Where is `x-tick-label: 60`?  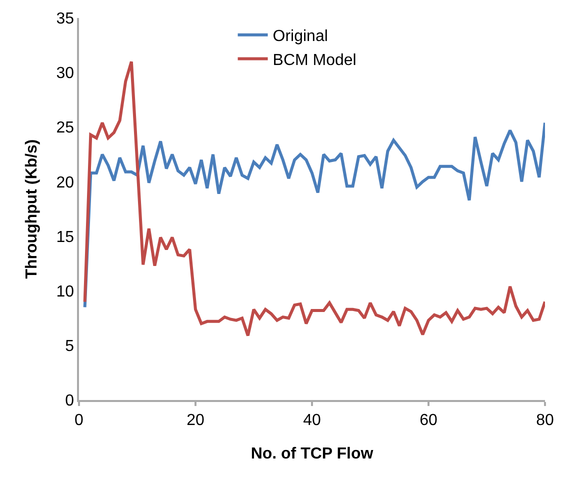 x-tick-label: 60 is located at coordinates (429, 420).